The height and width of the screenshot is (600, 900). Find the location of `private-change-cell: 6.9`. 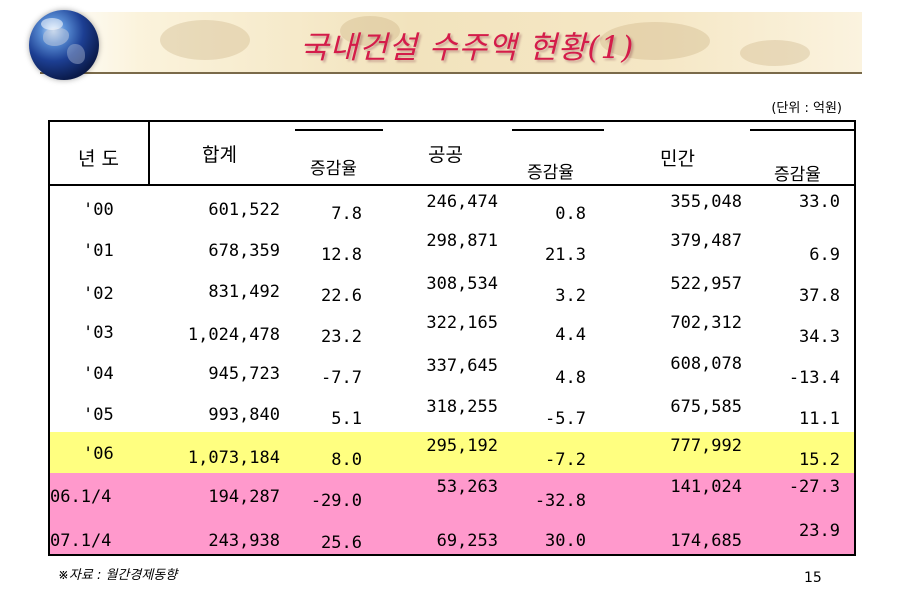

private-change-cell: 6.9 is located at coordinates (824, 255).